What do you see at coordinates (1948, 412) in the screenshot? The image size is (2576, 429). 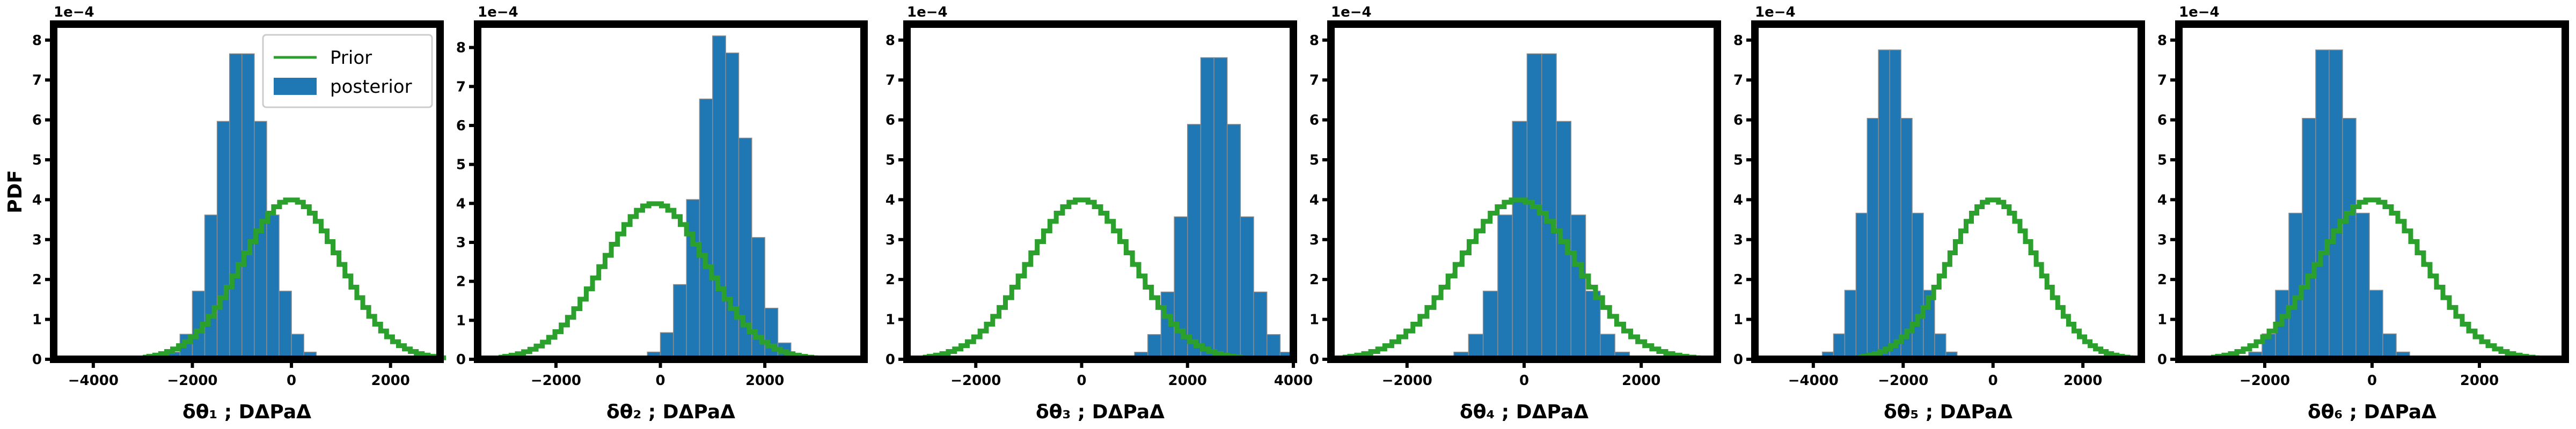 I see `x-axis-label: δθ₅ ; DΔPaΔ` at bounding box center [1948, 412].